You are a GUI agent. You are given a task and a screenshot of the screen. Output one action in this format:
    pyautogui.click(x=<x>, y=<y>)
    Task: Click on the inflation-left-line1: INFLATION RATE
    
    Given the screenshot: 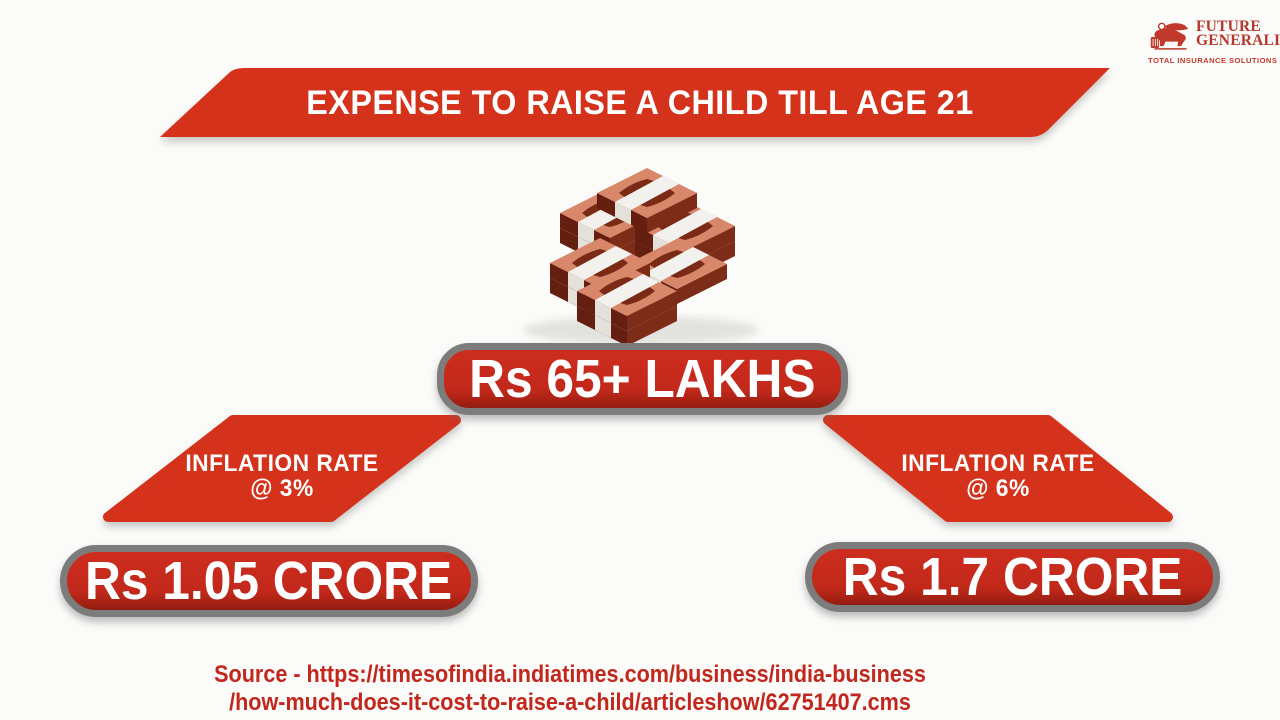 What is the action you would take?
    pyautogui.click(x=282, y=463)
    